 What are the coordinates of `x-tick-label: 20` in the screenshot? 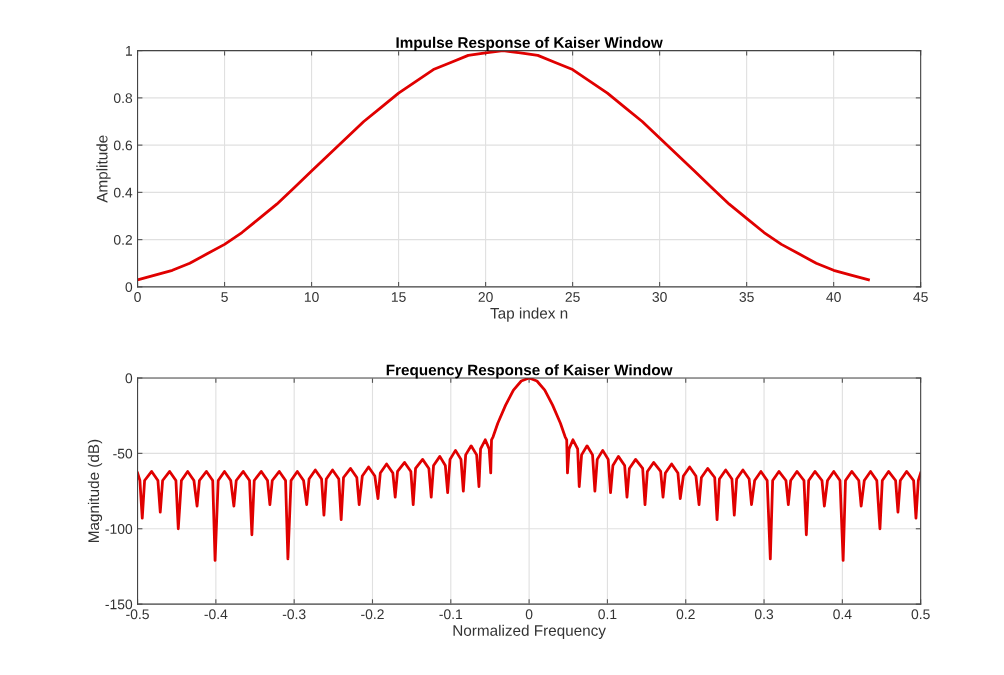 It's located at (485, 297).